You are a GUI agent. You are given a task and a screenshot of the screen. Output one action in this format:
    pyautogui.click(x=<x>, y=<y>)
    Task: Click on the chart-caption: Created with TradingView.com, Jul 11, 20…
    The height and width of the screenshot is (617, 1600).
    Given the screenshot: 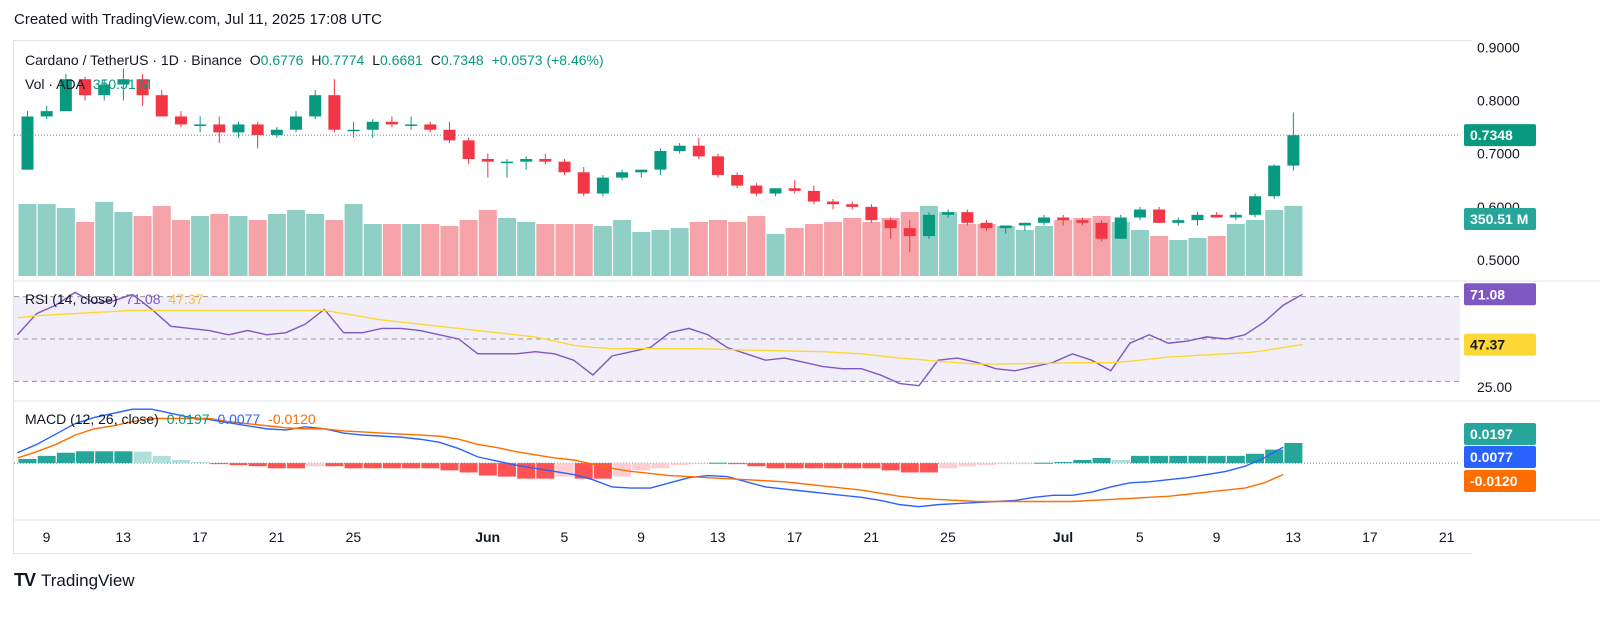 What is the action you would take?
    pyautogui.click(x=198, y=19)
    